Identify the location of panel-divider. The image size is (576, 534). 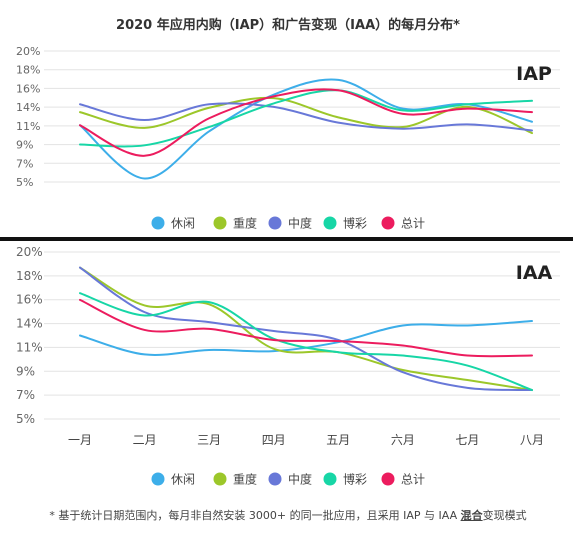
(286, 239).